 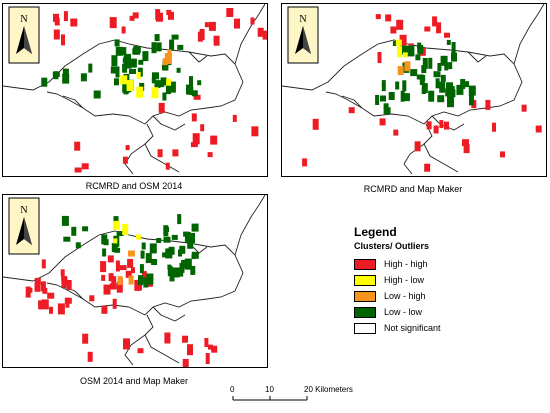 What do you see at coordinates (232, 389) in the screenshot?
I see `scale-label-0: 0` at bounding box center [232, 389].